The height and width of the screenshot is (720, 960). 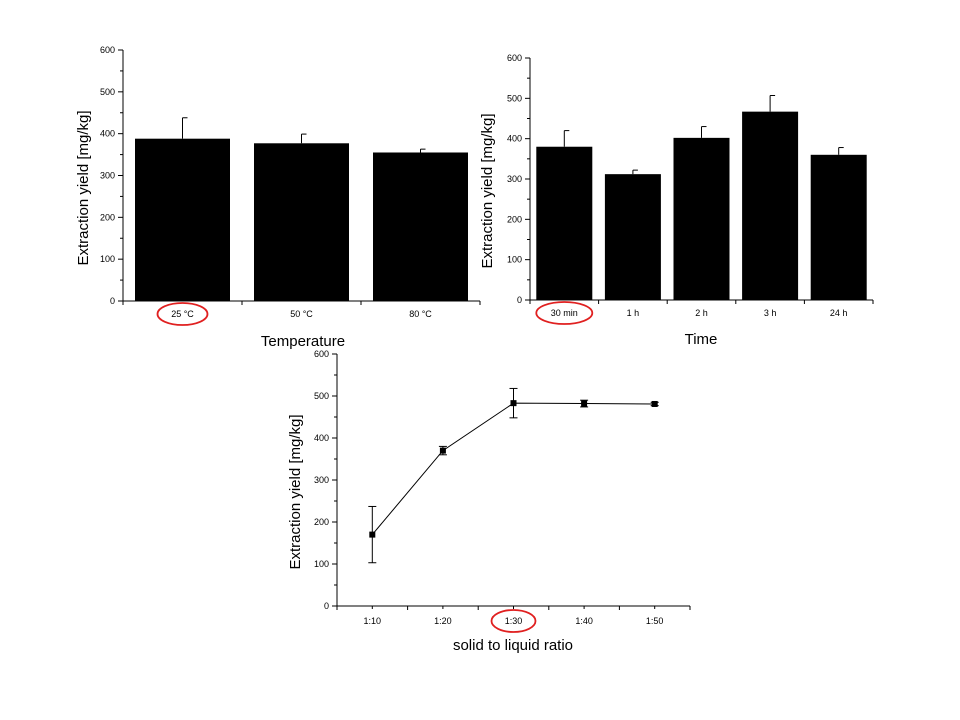 I want to click on x-tick-label: 50 °C, so click(x=301, y=314).